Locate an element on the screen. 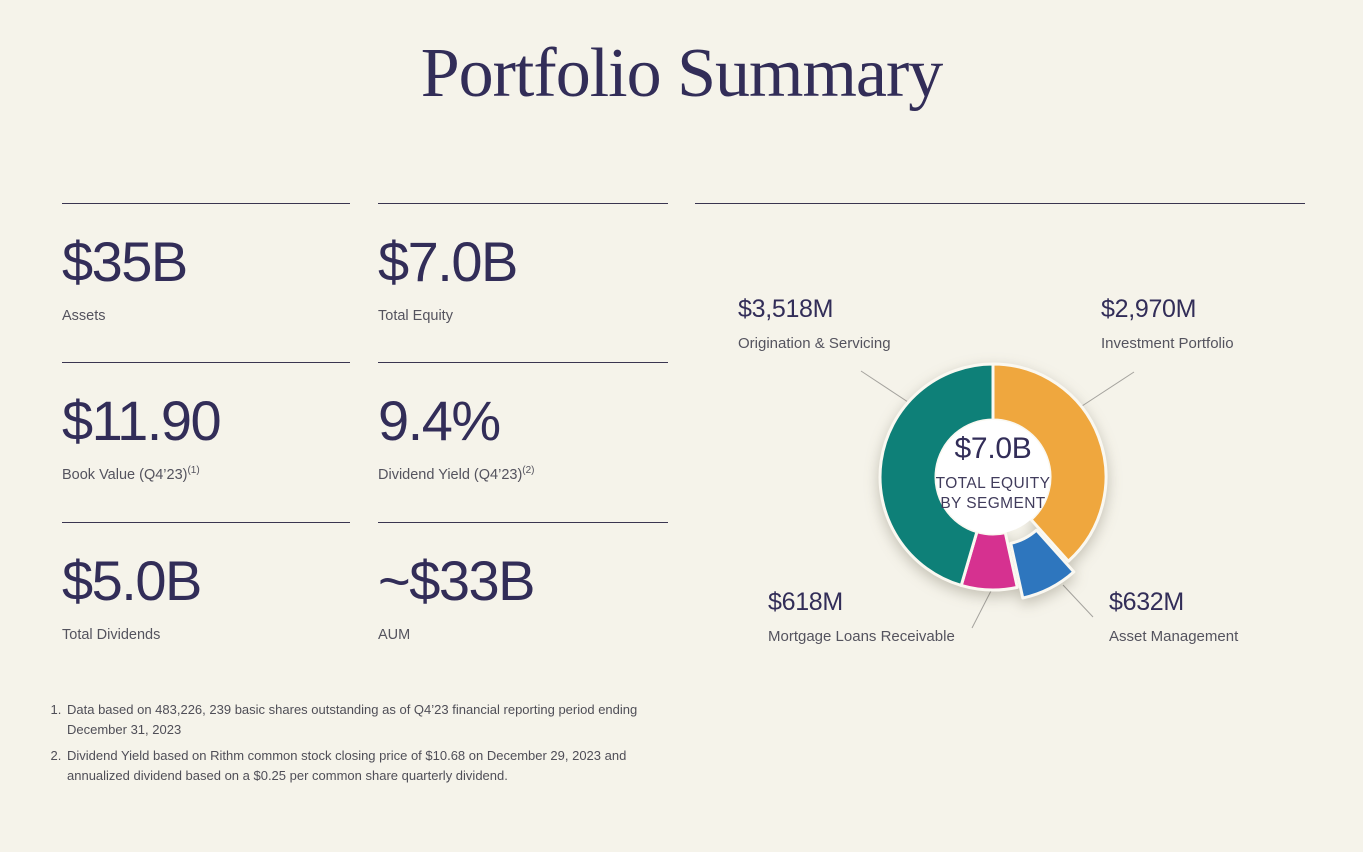  footnote-marker: (2) is located at coordinates (528, 470).